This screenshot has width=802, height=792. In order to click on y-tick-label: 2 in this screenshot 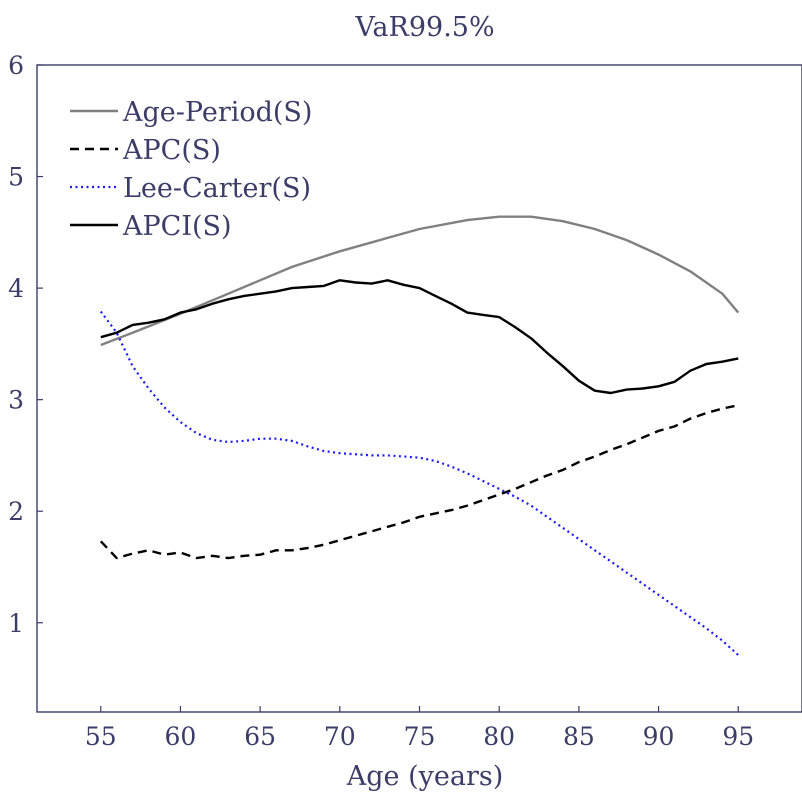, I will do `click(16, 511)`.